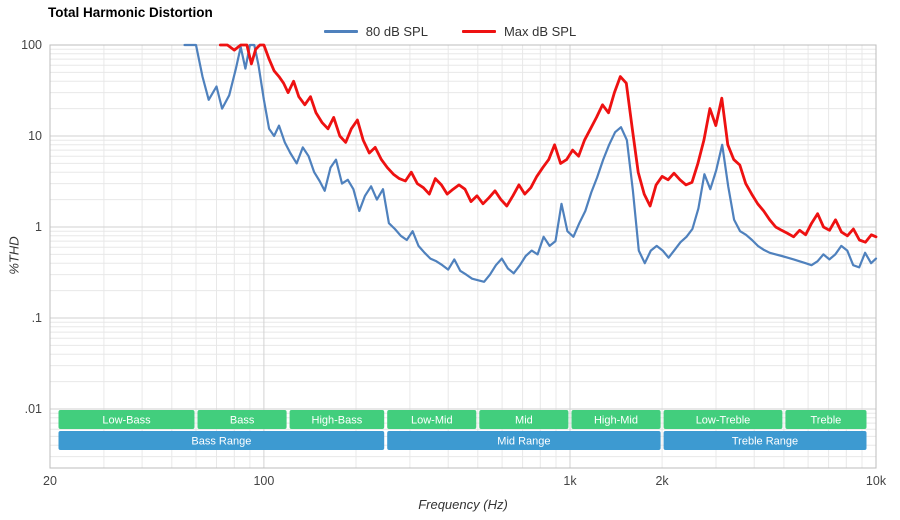  Describe the element at coordinates (570, 481) in the screenshot. I see `x-tick-1k: 1k` at that location.